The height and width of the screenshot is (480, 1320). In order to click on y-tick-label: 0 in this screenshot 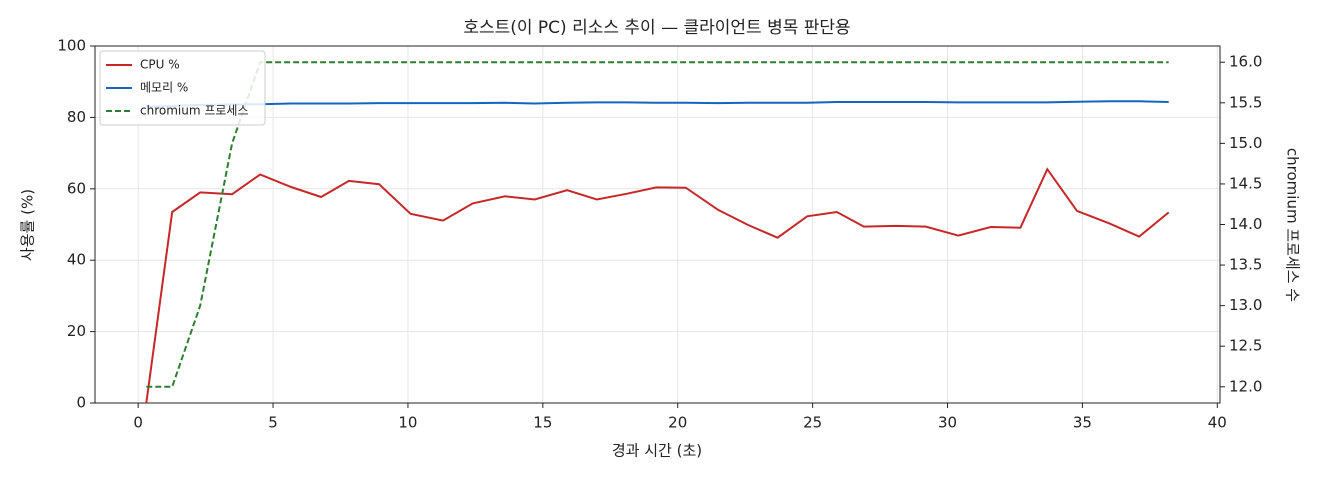, I will do `click(81, 403)`.